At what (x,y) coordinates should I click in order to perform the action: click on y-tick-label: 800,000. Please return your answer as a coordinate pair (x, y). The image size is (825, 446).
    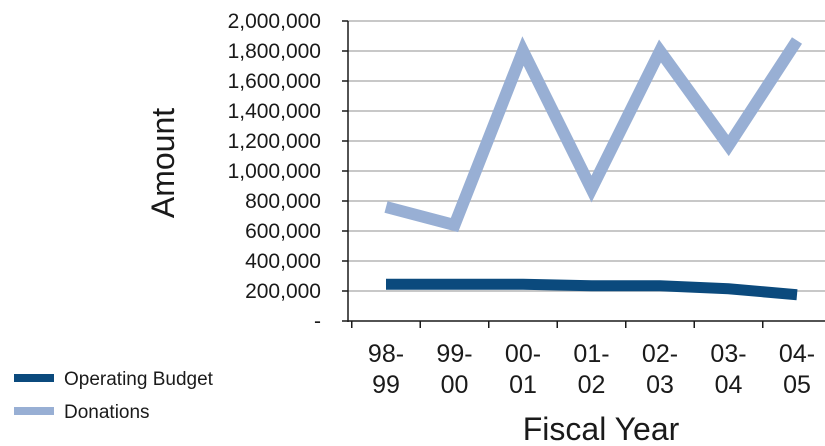
    Looking at the image, I should click on (283, 201).